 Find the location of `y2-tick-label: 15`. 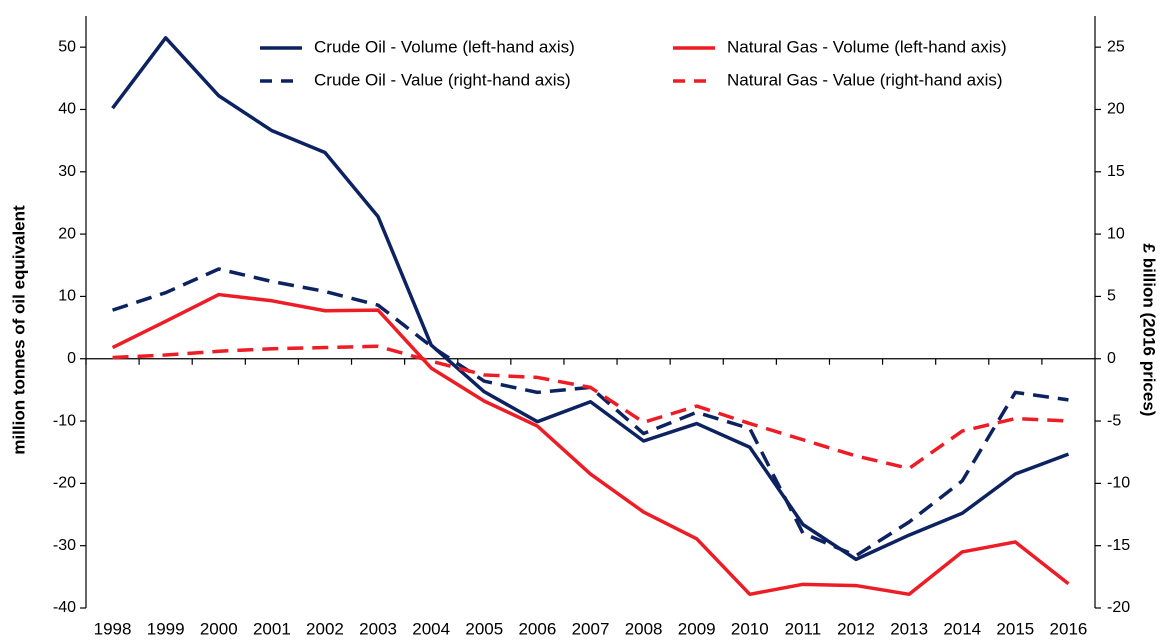

y2-tick-label: 15 is located at coordinates (1116, 171).